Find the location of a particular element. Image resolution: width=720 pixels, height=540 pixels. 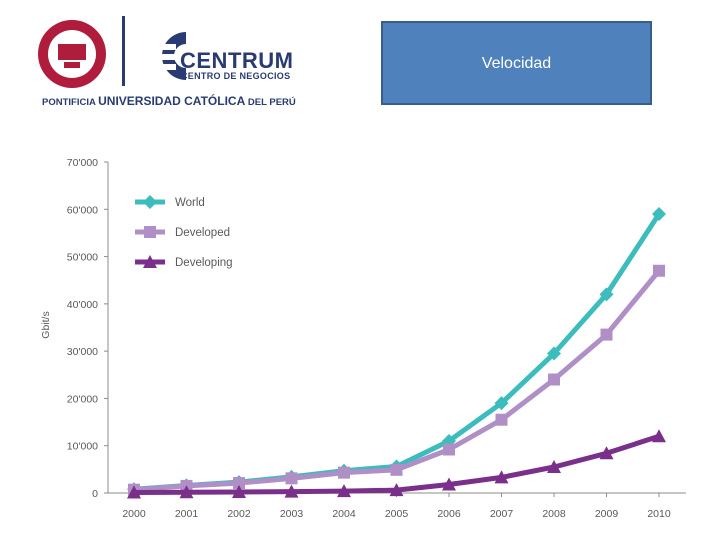

legend-label: Developed is located at coordinates (202, 233).